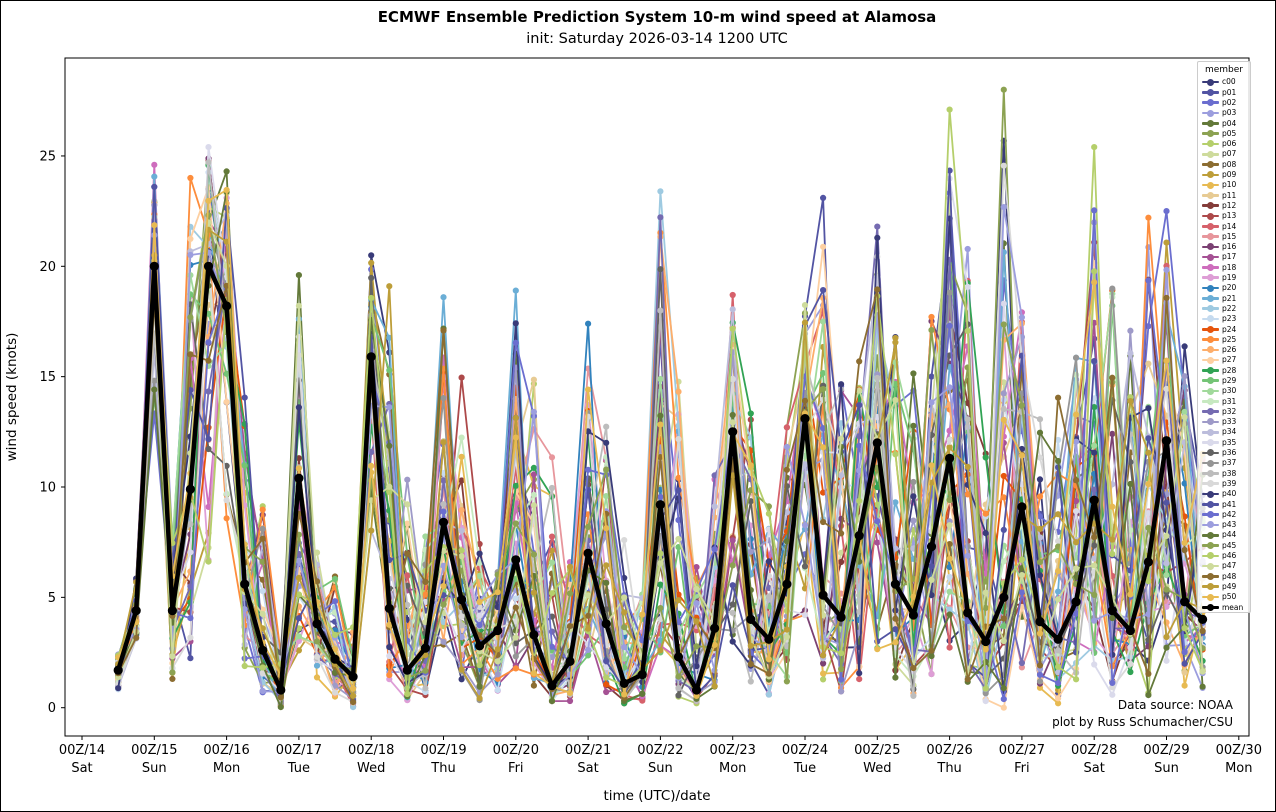 This screenshot has height=812, width=1276. Describe the element at coordinates (47, 267) in the screenshot. I see `y-tick-label: 20` at that location.